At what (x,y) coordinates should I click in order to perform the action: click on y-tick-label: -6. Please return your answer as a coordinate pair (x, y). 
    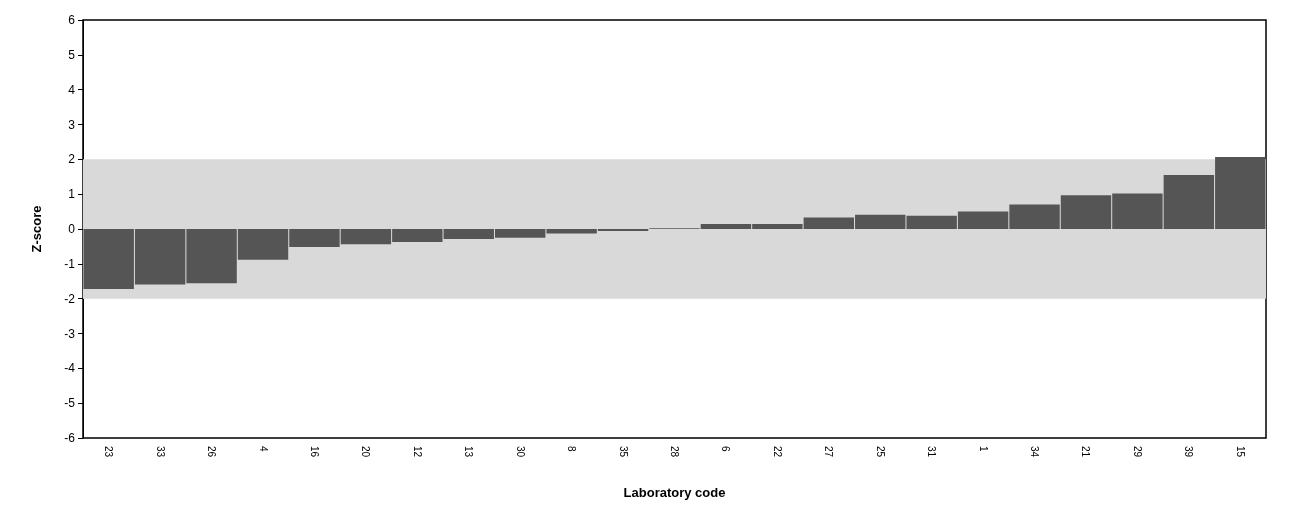
    Looking at the image, I should click on (70, 438).